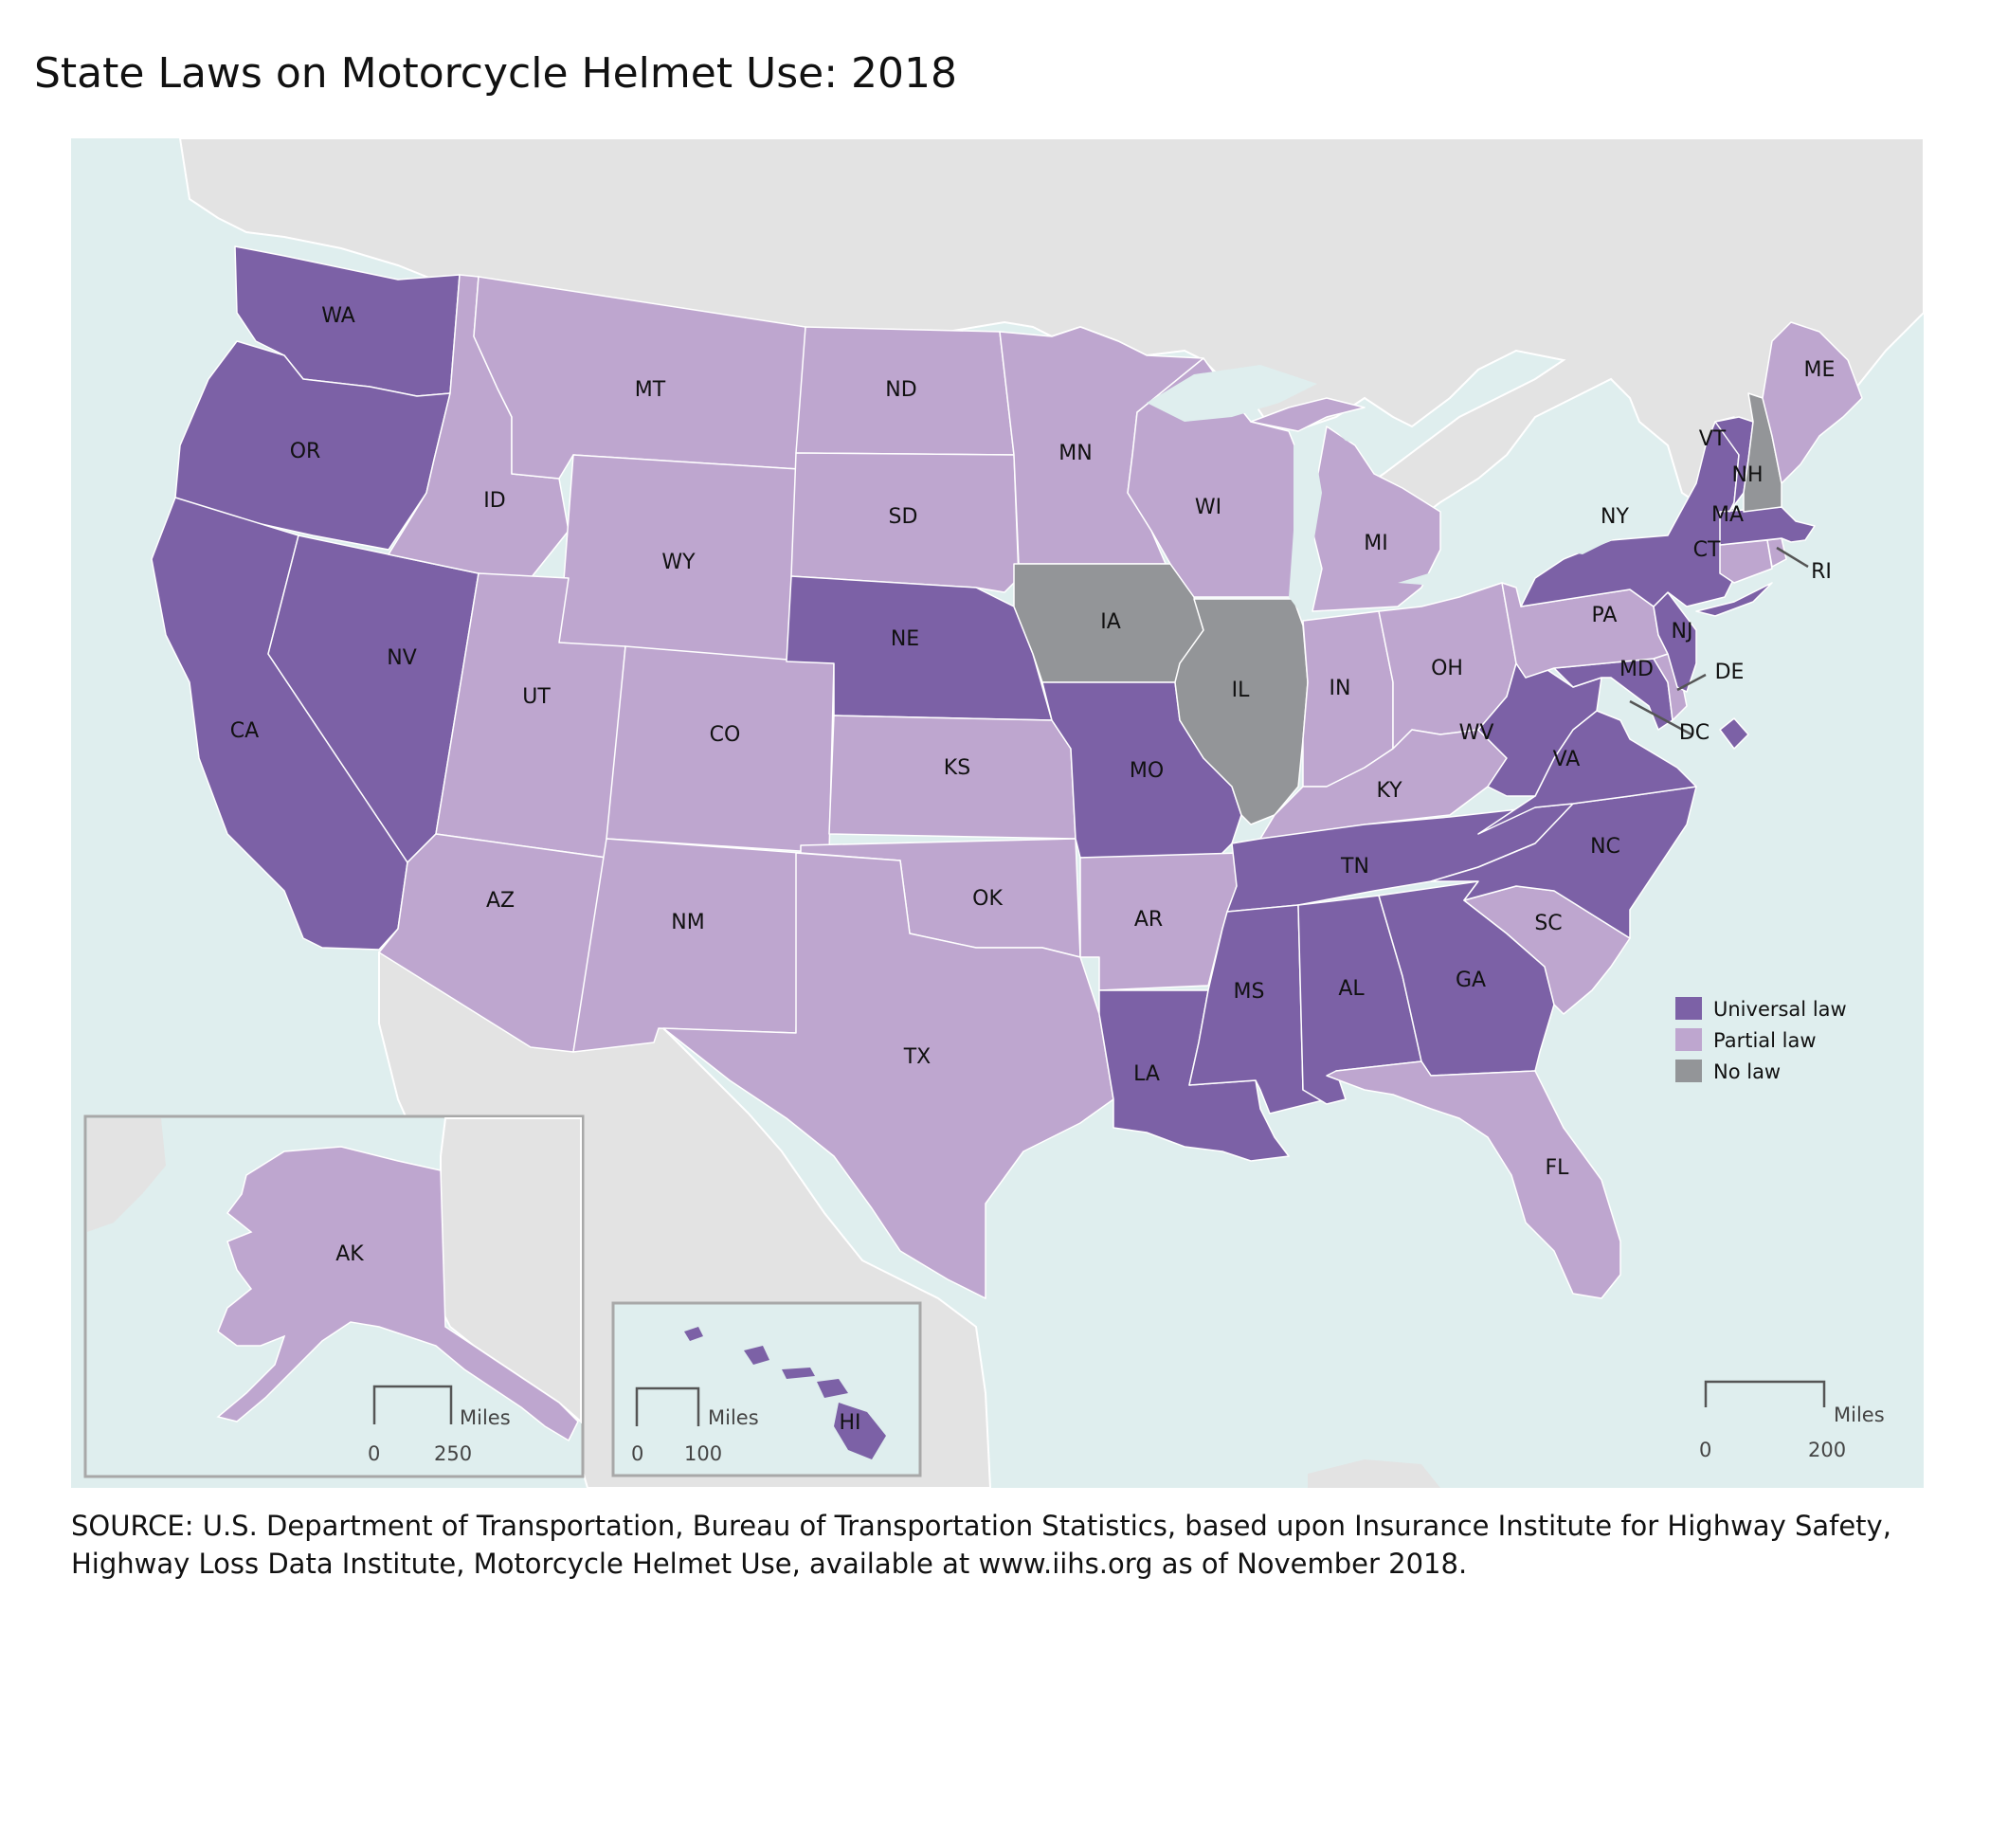 The width and height of the screenshot is (1990, 1848). I want to click on hawaii-maui, so click(832, 1388).